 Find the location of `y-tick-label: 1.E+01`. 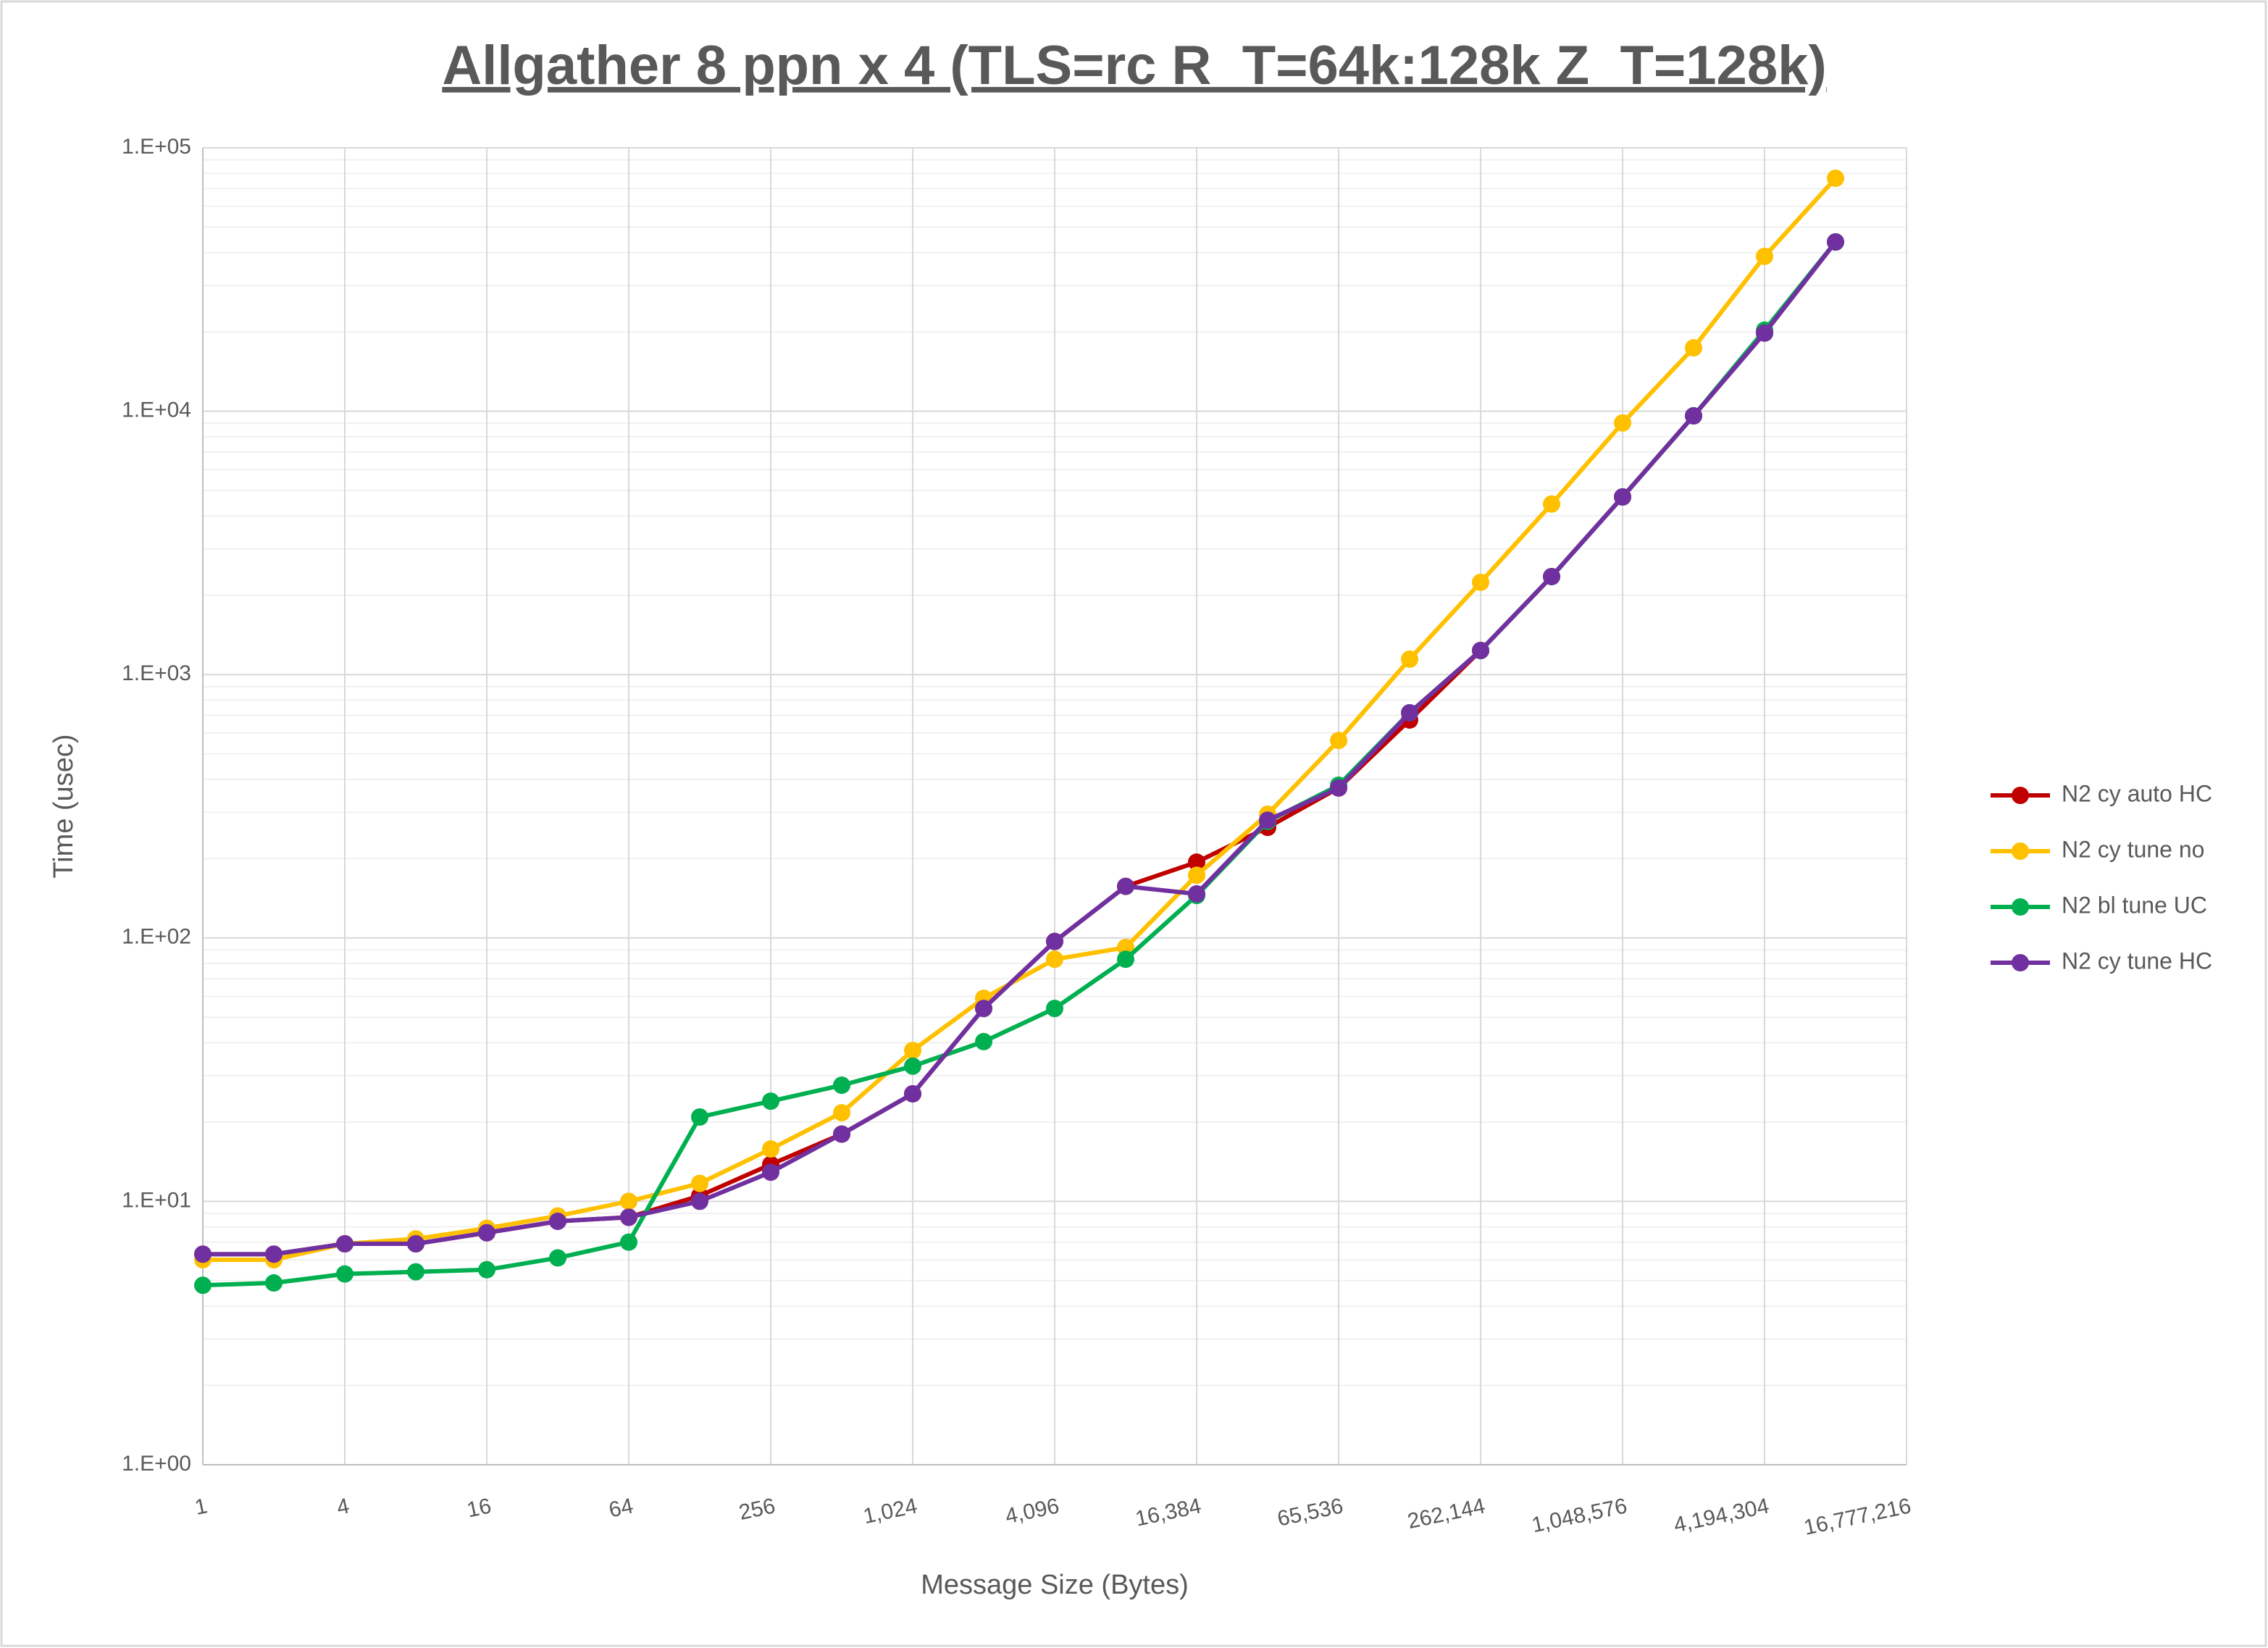

y-tick-label: 1.E+01 is located at coordinates (157, 1200).